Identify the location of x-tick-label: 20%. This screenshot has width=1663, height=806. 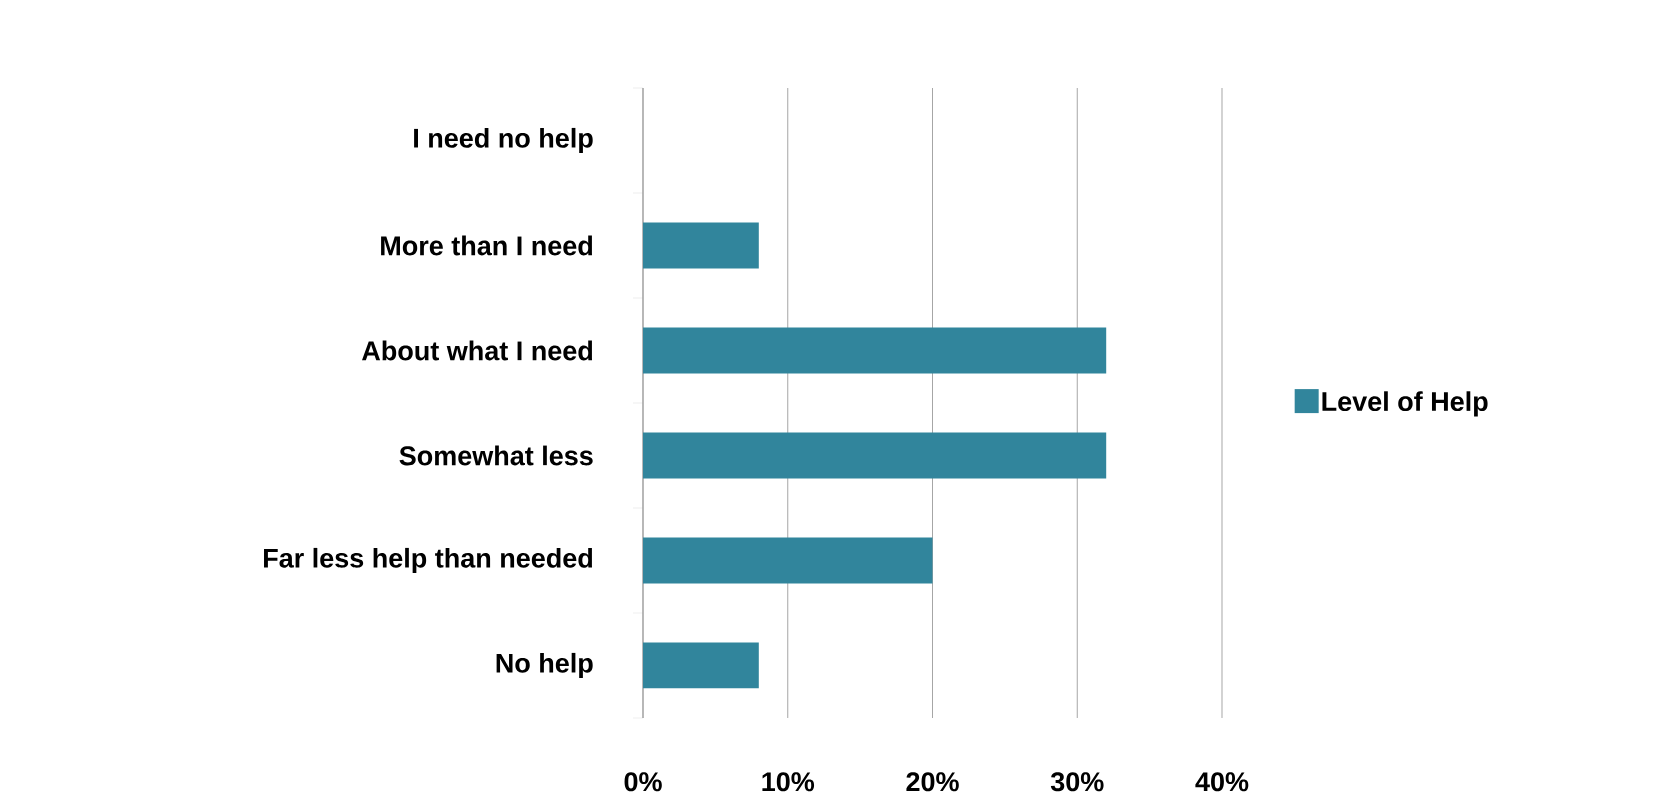
(932, 782).